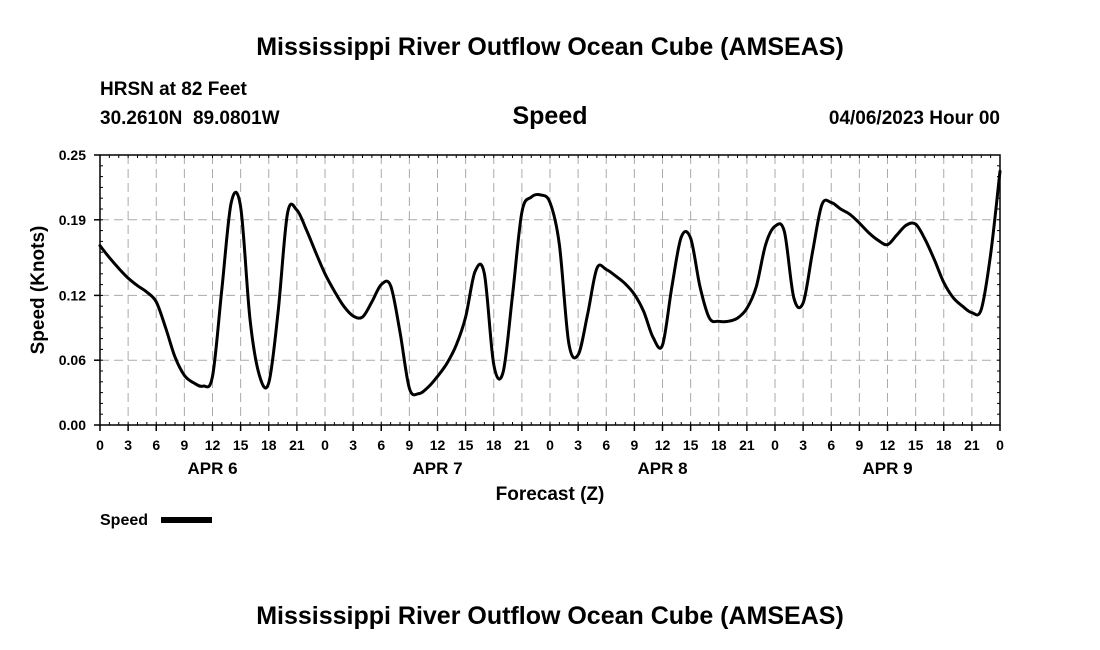  Describe the element at coordinates (72, 155) in the screenshot. I see `y-tick-label: 0.25` at that location.